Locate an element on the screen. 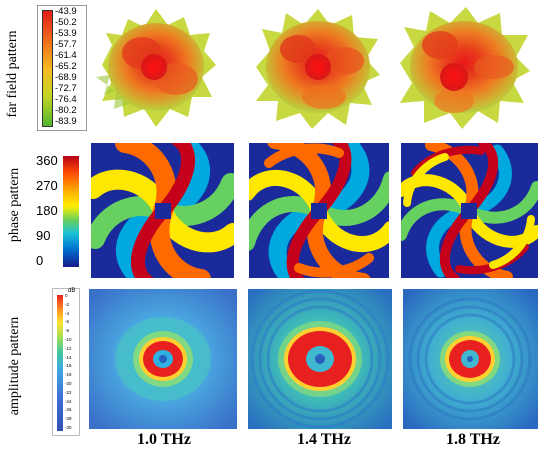 This screenshot has width=550, height=457. amplitude-tick-label: -6 is located at coordinates (67, 322).